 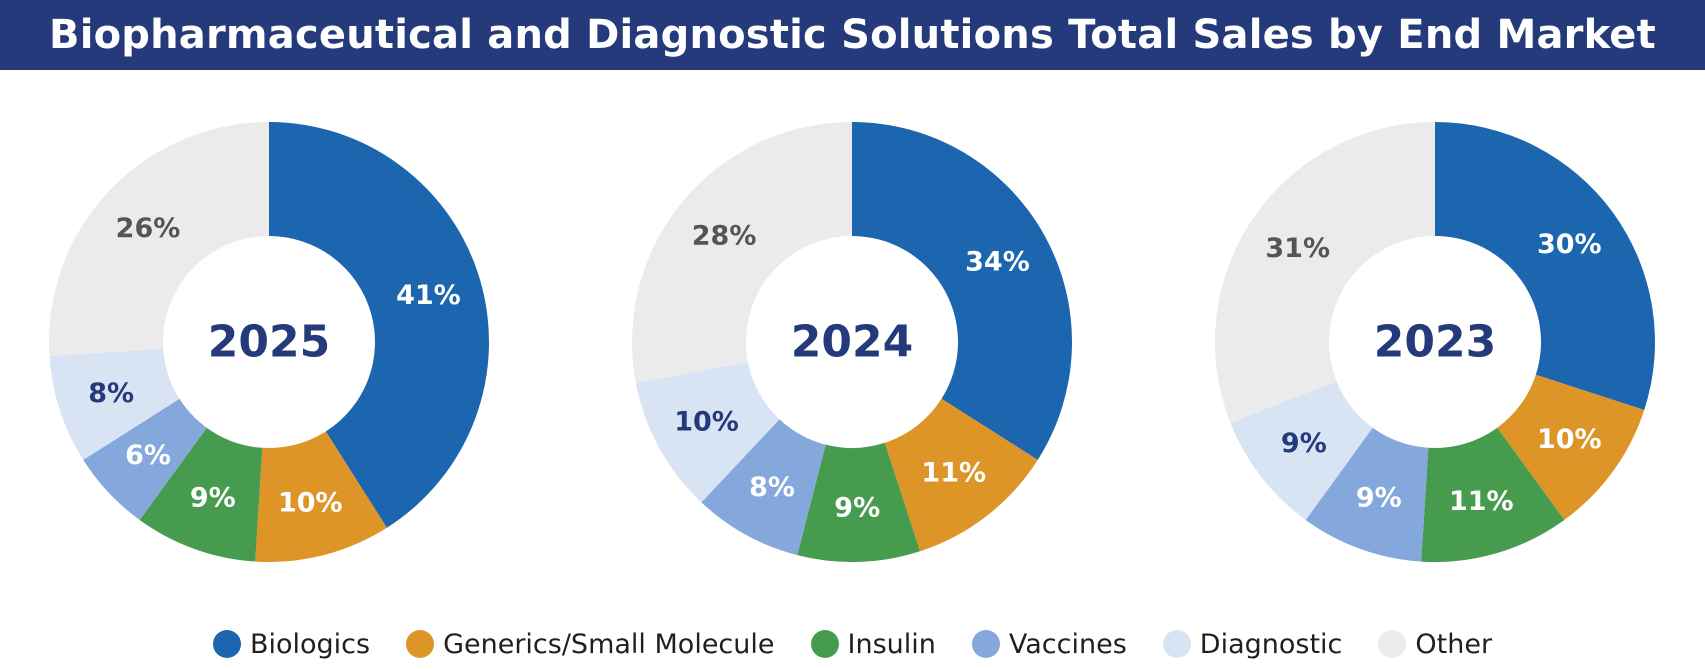 I want to click on slice-2023-biologics, so click(x=1545, y=266).